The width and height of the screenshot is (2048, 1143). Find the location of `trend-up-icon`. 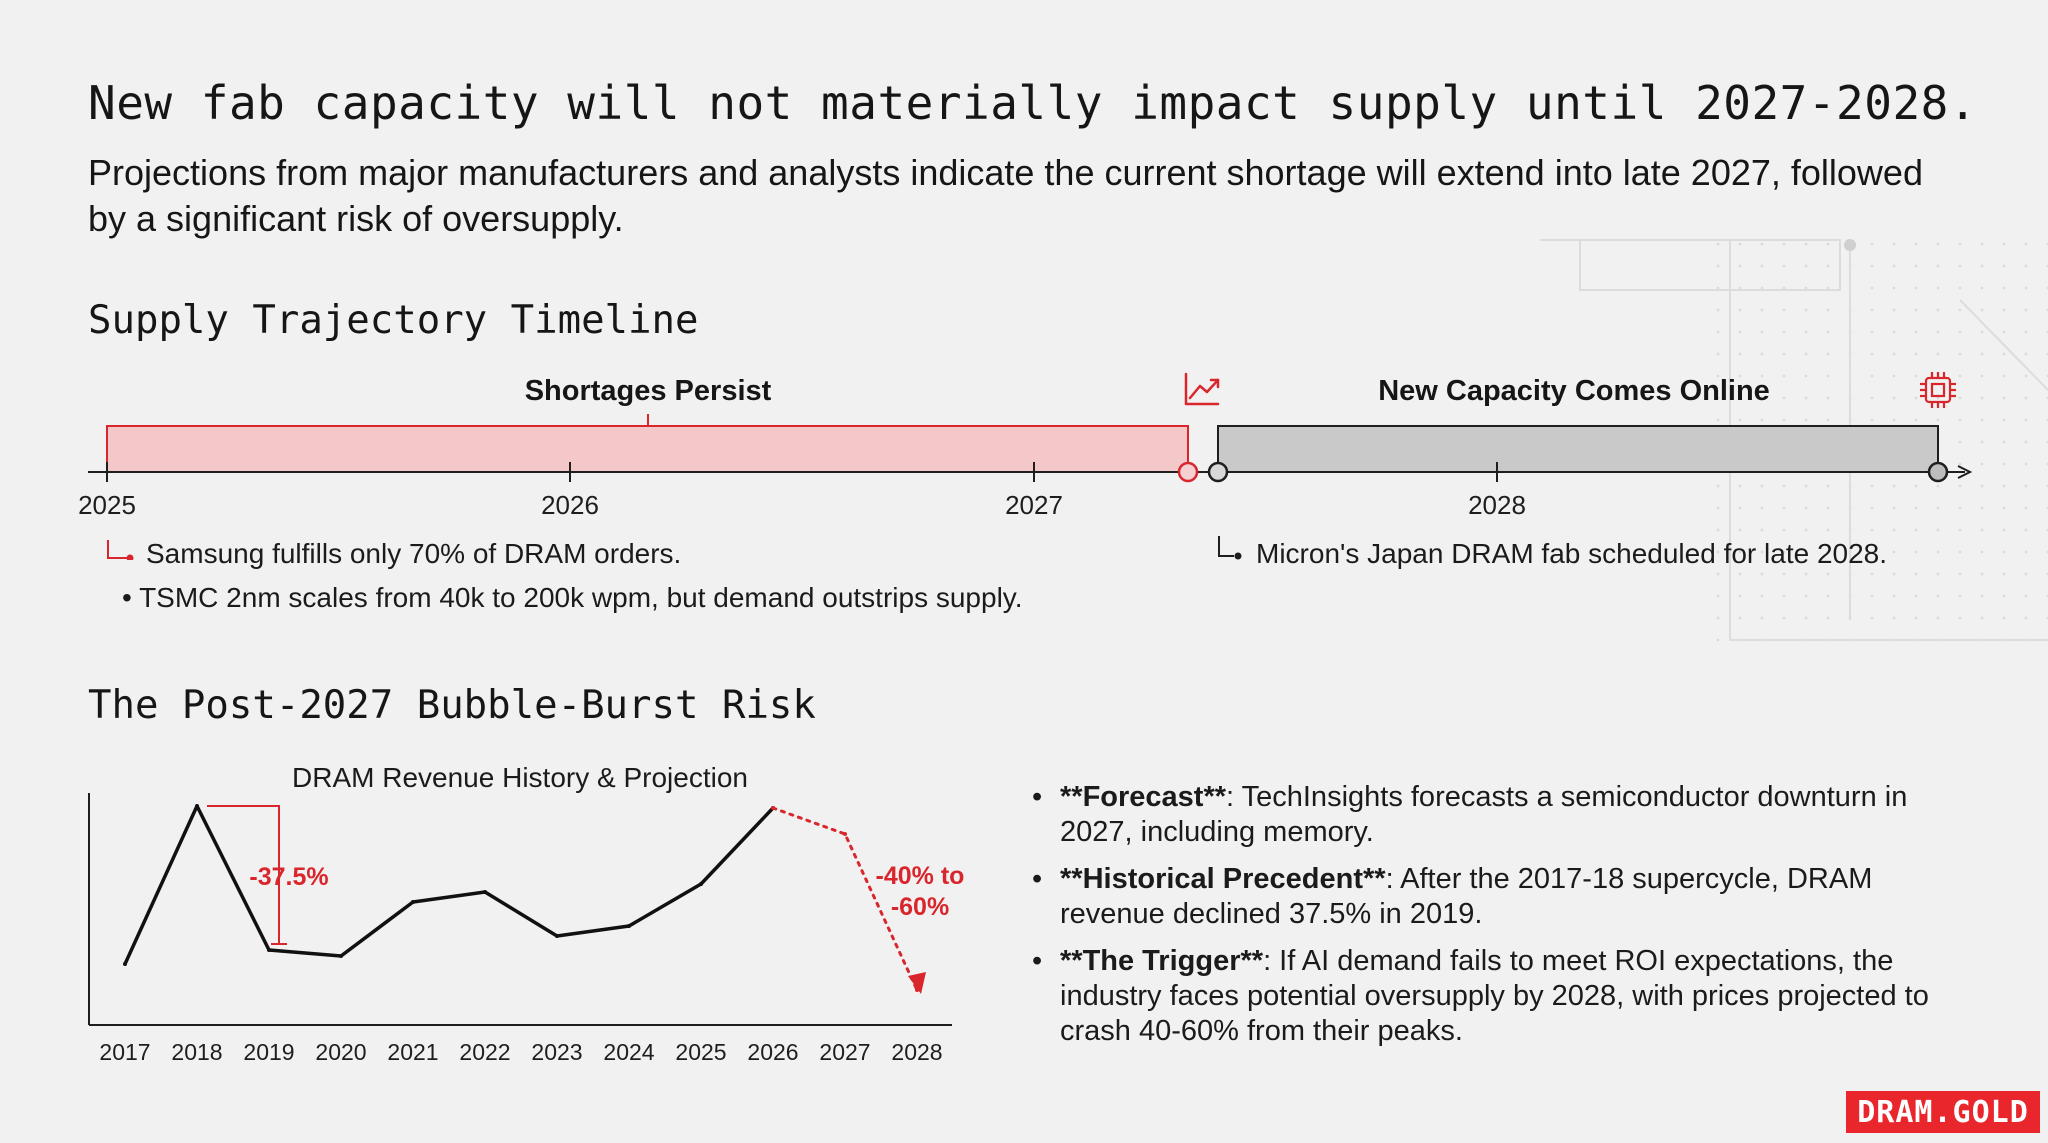

trend-up-icon is located at coordinates (1202, 389).